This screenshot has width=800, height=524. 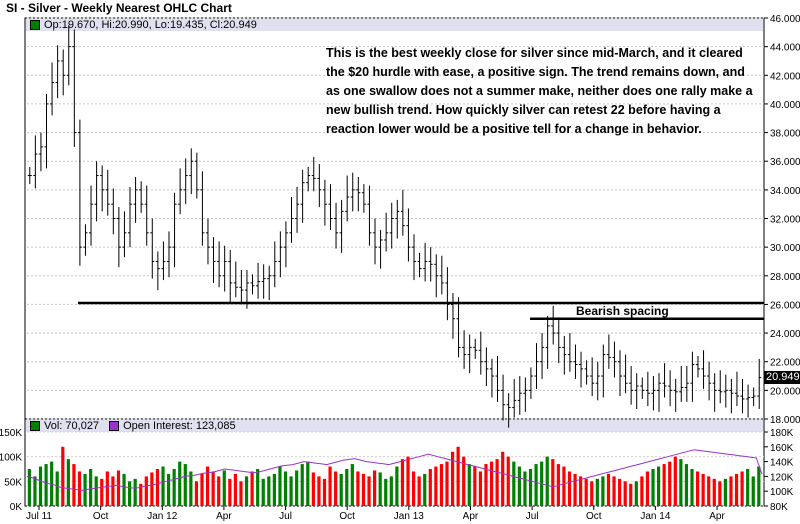 I want to click on price-tick-label: 44.000, so click(x=785, y=48).